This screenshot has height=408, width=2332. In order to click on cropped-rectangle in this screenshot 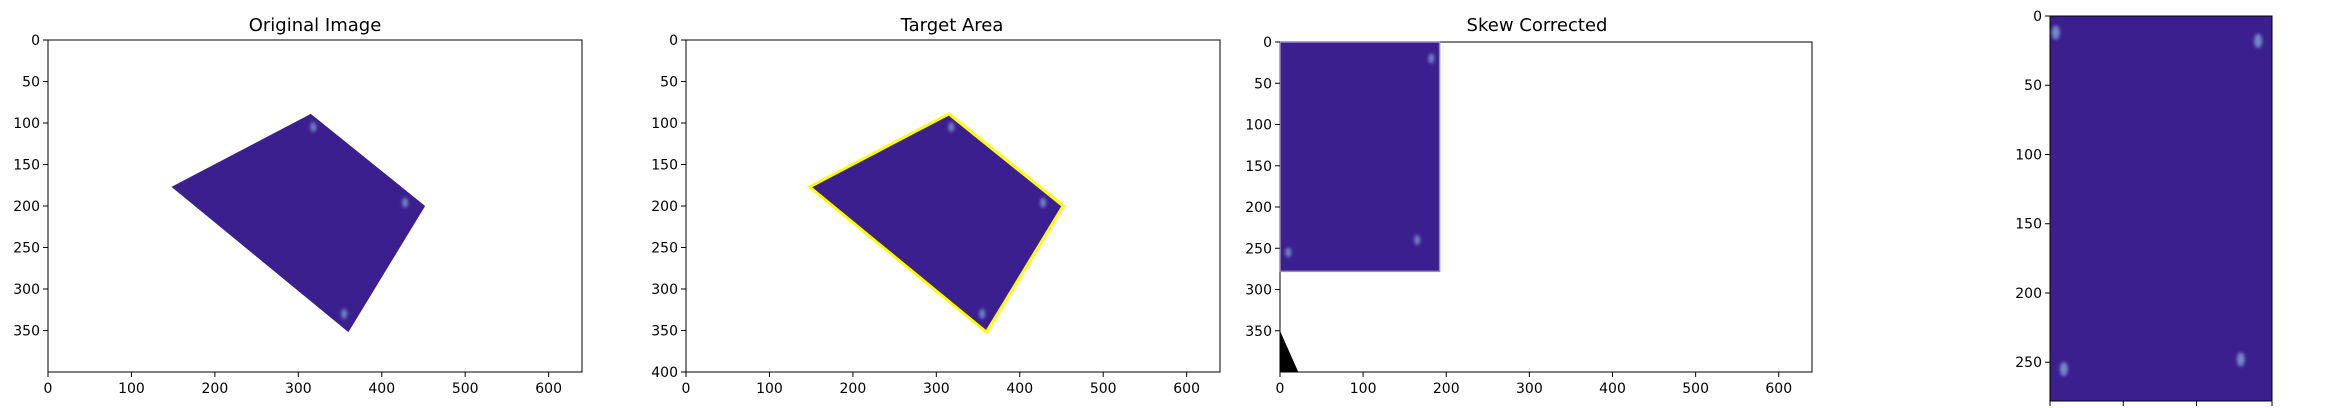, I will do `click(2161, 208)`.